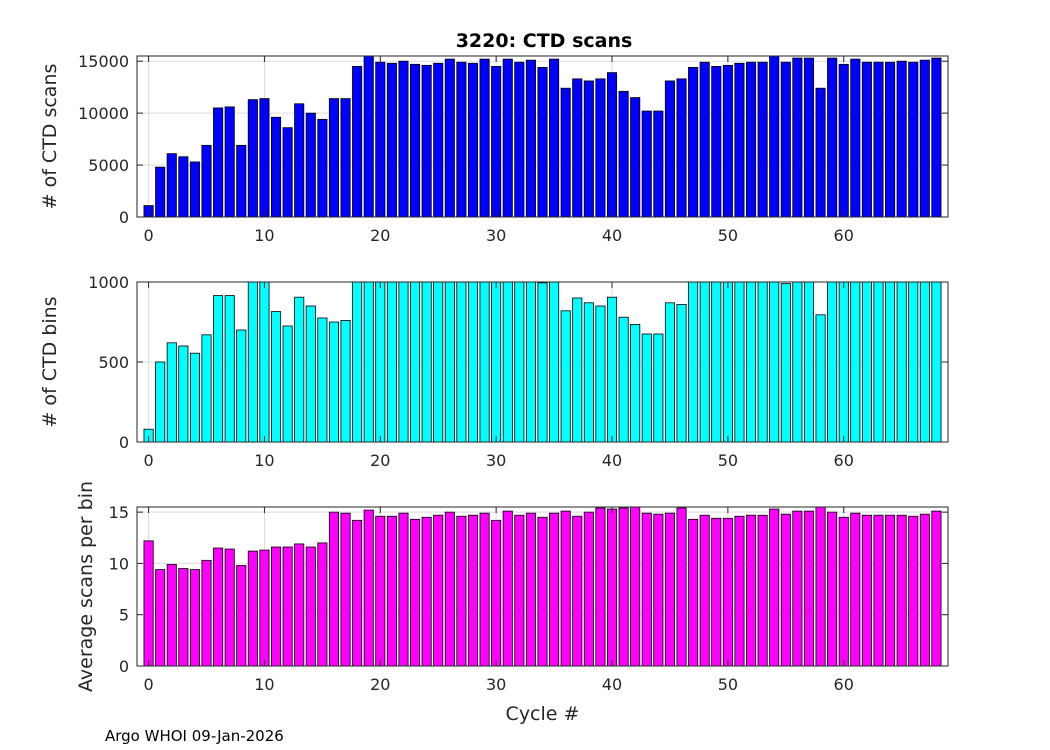 This screenshot has width=1050, height=750. Describe the element at coordinates (108, 165) in the screenshot. I see `ytick-label: 5000` at that location.